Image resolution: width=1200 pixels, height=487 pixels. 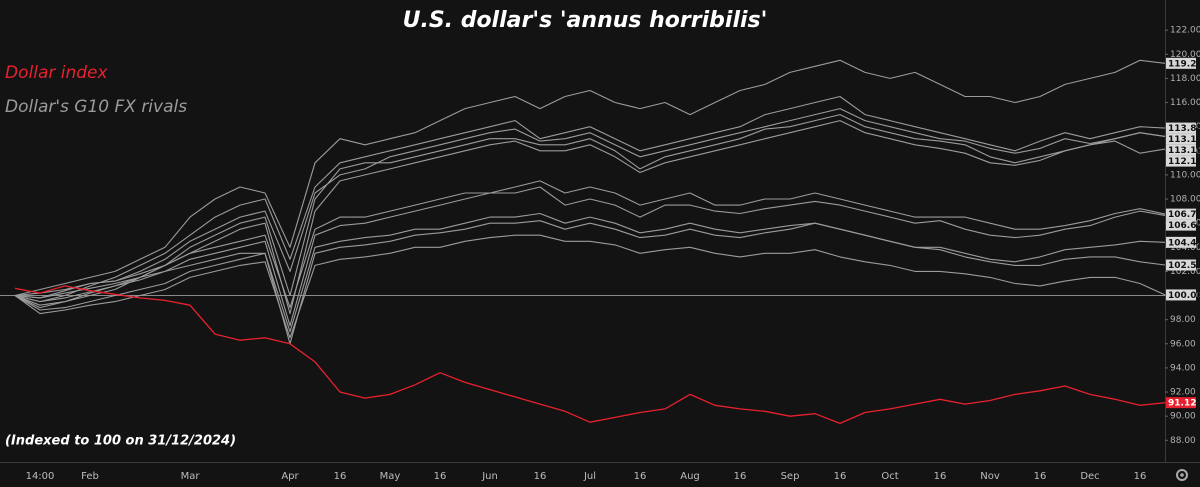 I want to click on y-tick-label: 98.00, so click(x=1183, y=320).